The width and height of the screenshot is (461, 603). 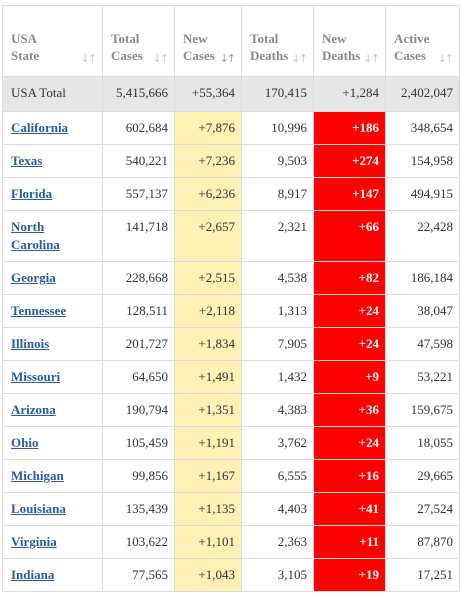 What do you see at coordinates (422, 278) in the screenshot?
I see `active-cases-cell: 186,184` at bounding box center [422, 278].